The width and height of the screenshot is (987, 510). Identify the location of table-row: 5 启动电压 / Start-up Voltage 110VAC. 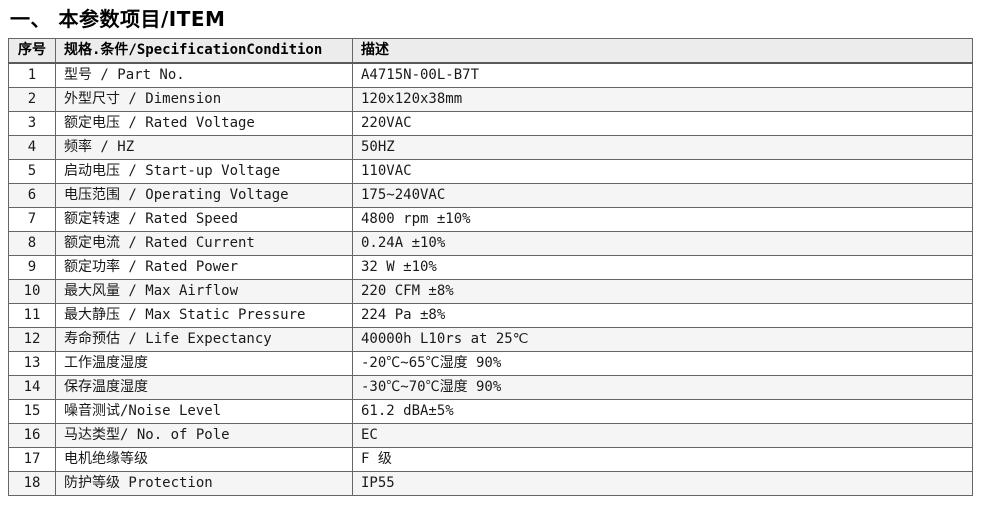
(490, 171).